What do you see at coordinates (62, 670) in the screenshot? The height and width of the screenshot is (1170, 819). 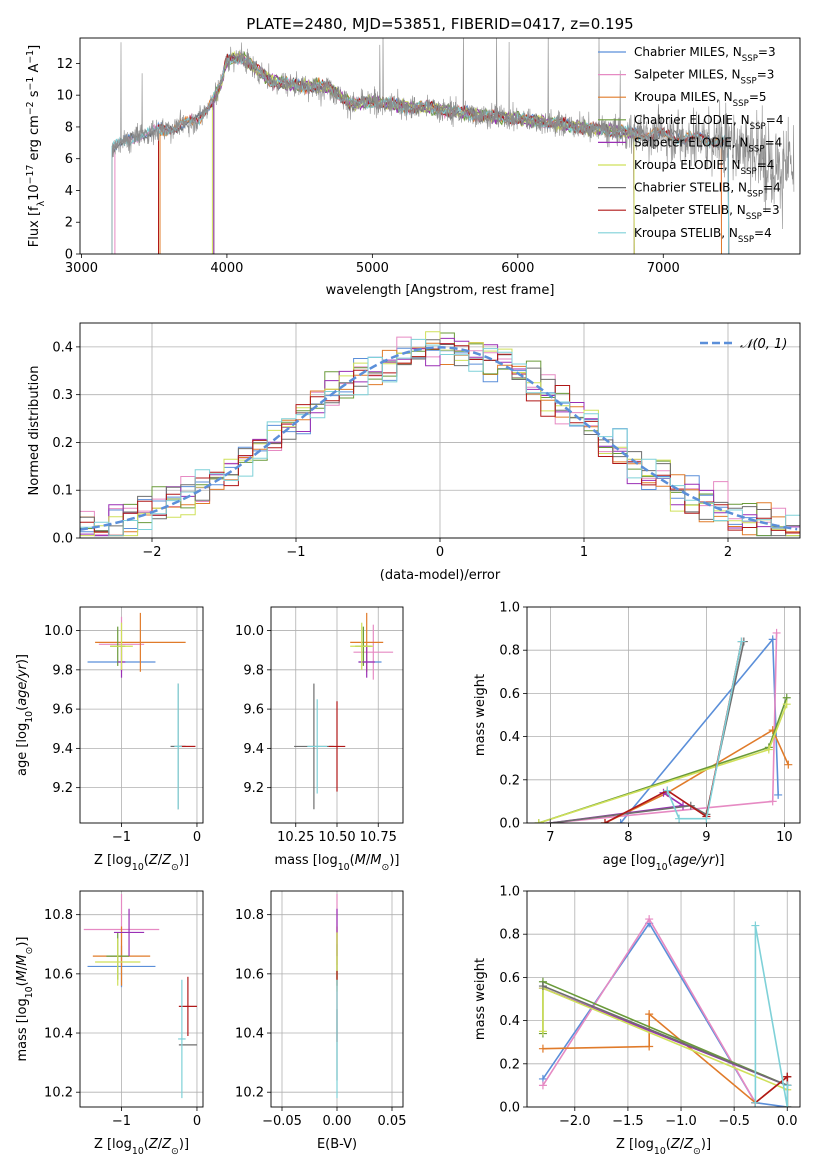 I see `z-age-ytick-label-3: 9.8` at bounding box center [62, 670].